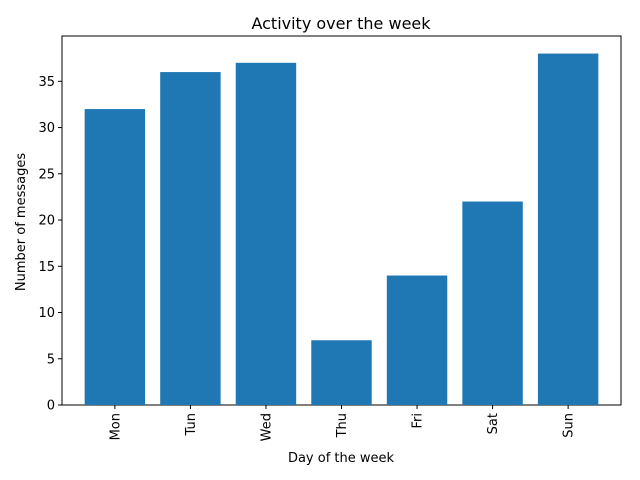 The width and height of the screenshot is (640, 480). Describe the element at coordinates (418, 421) in the screenshot. I see `x-tick-label-fri: Fri` at that location.